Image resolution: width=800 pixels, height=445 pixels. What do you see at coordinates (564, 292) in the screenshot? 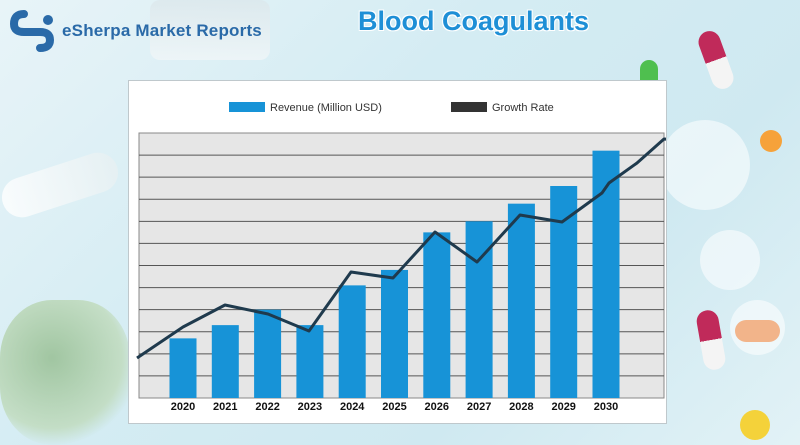
I see `bar-2029` at bounding box center [564, 292].